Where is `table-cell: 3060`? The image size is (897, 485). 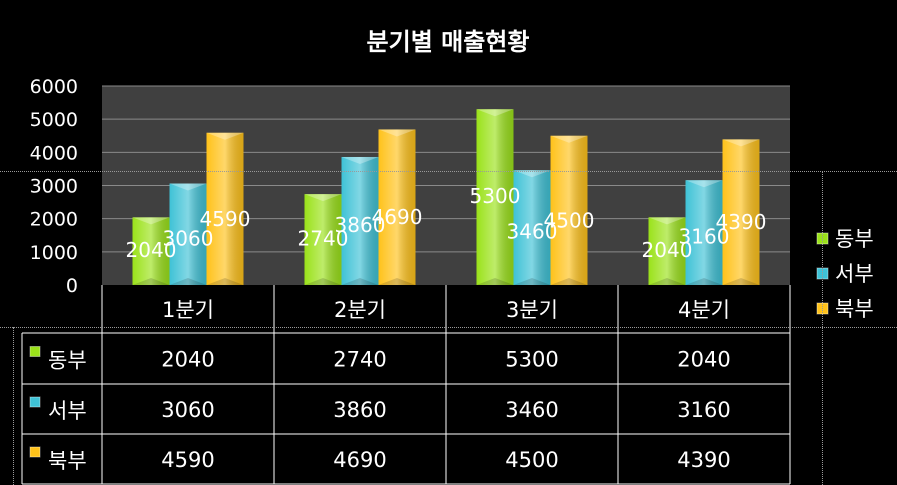
table-cell: 3060 is located at coordinates (187, 410).